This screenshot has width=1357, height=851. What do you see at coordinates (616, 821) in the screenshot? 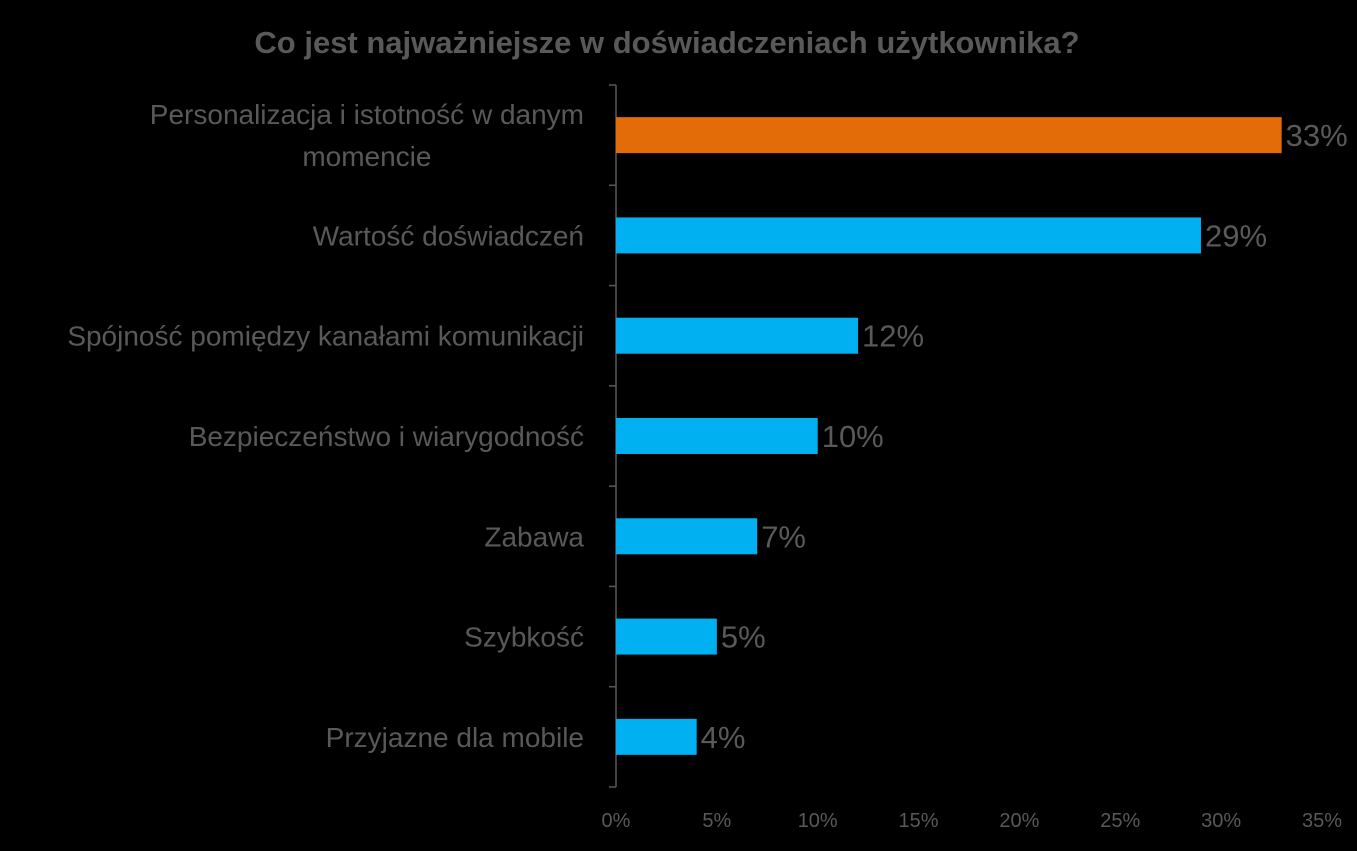
I see `x-tick-label: 0%` at bounding box center [616, 821].